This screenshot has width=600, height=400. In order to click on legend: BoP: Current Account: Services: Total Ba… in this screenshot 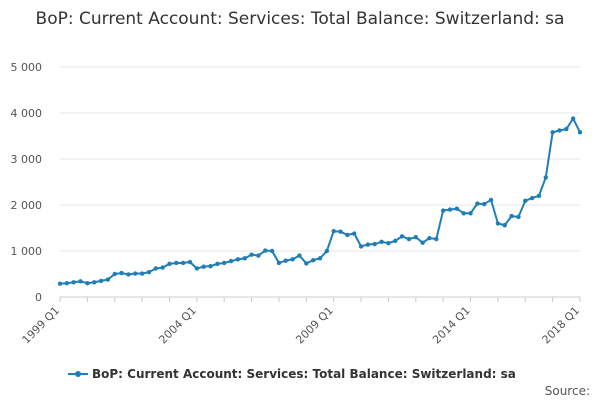, I will do `click(292, 374)`.